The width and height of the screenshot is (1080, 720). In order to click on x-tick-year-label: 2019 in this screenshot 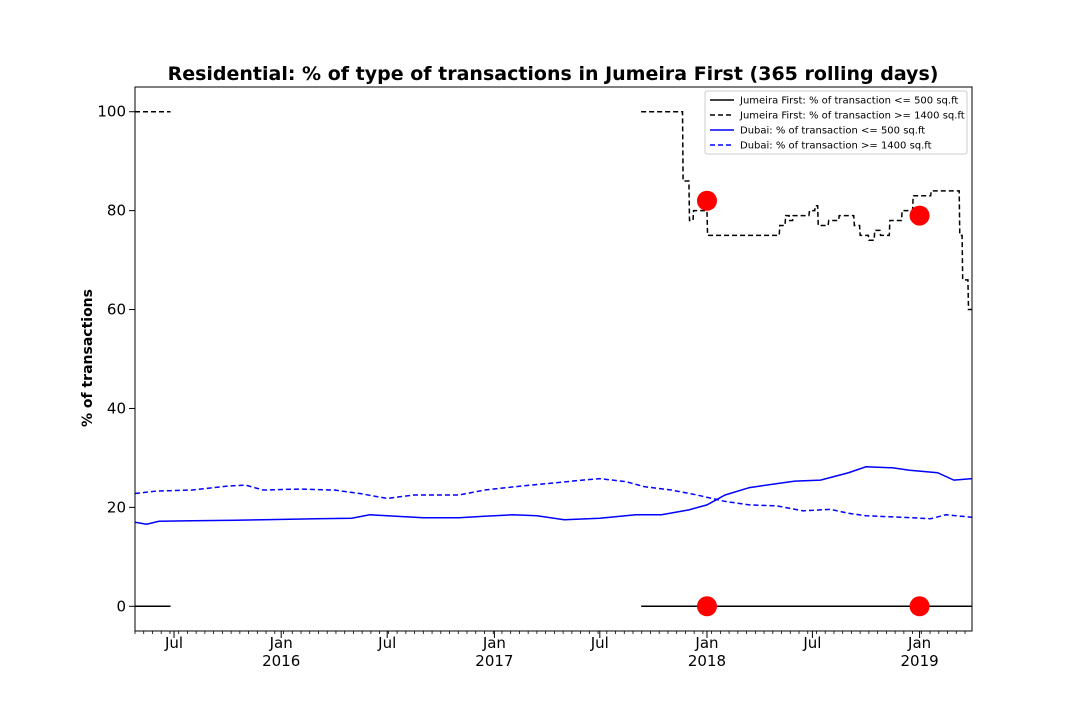, I will do `click(919, 661)`.